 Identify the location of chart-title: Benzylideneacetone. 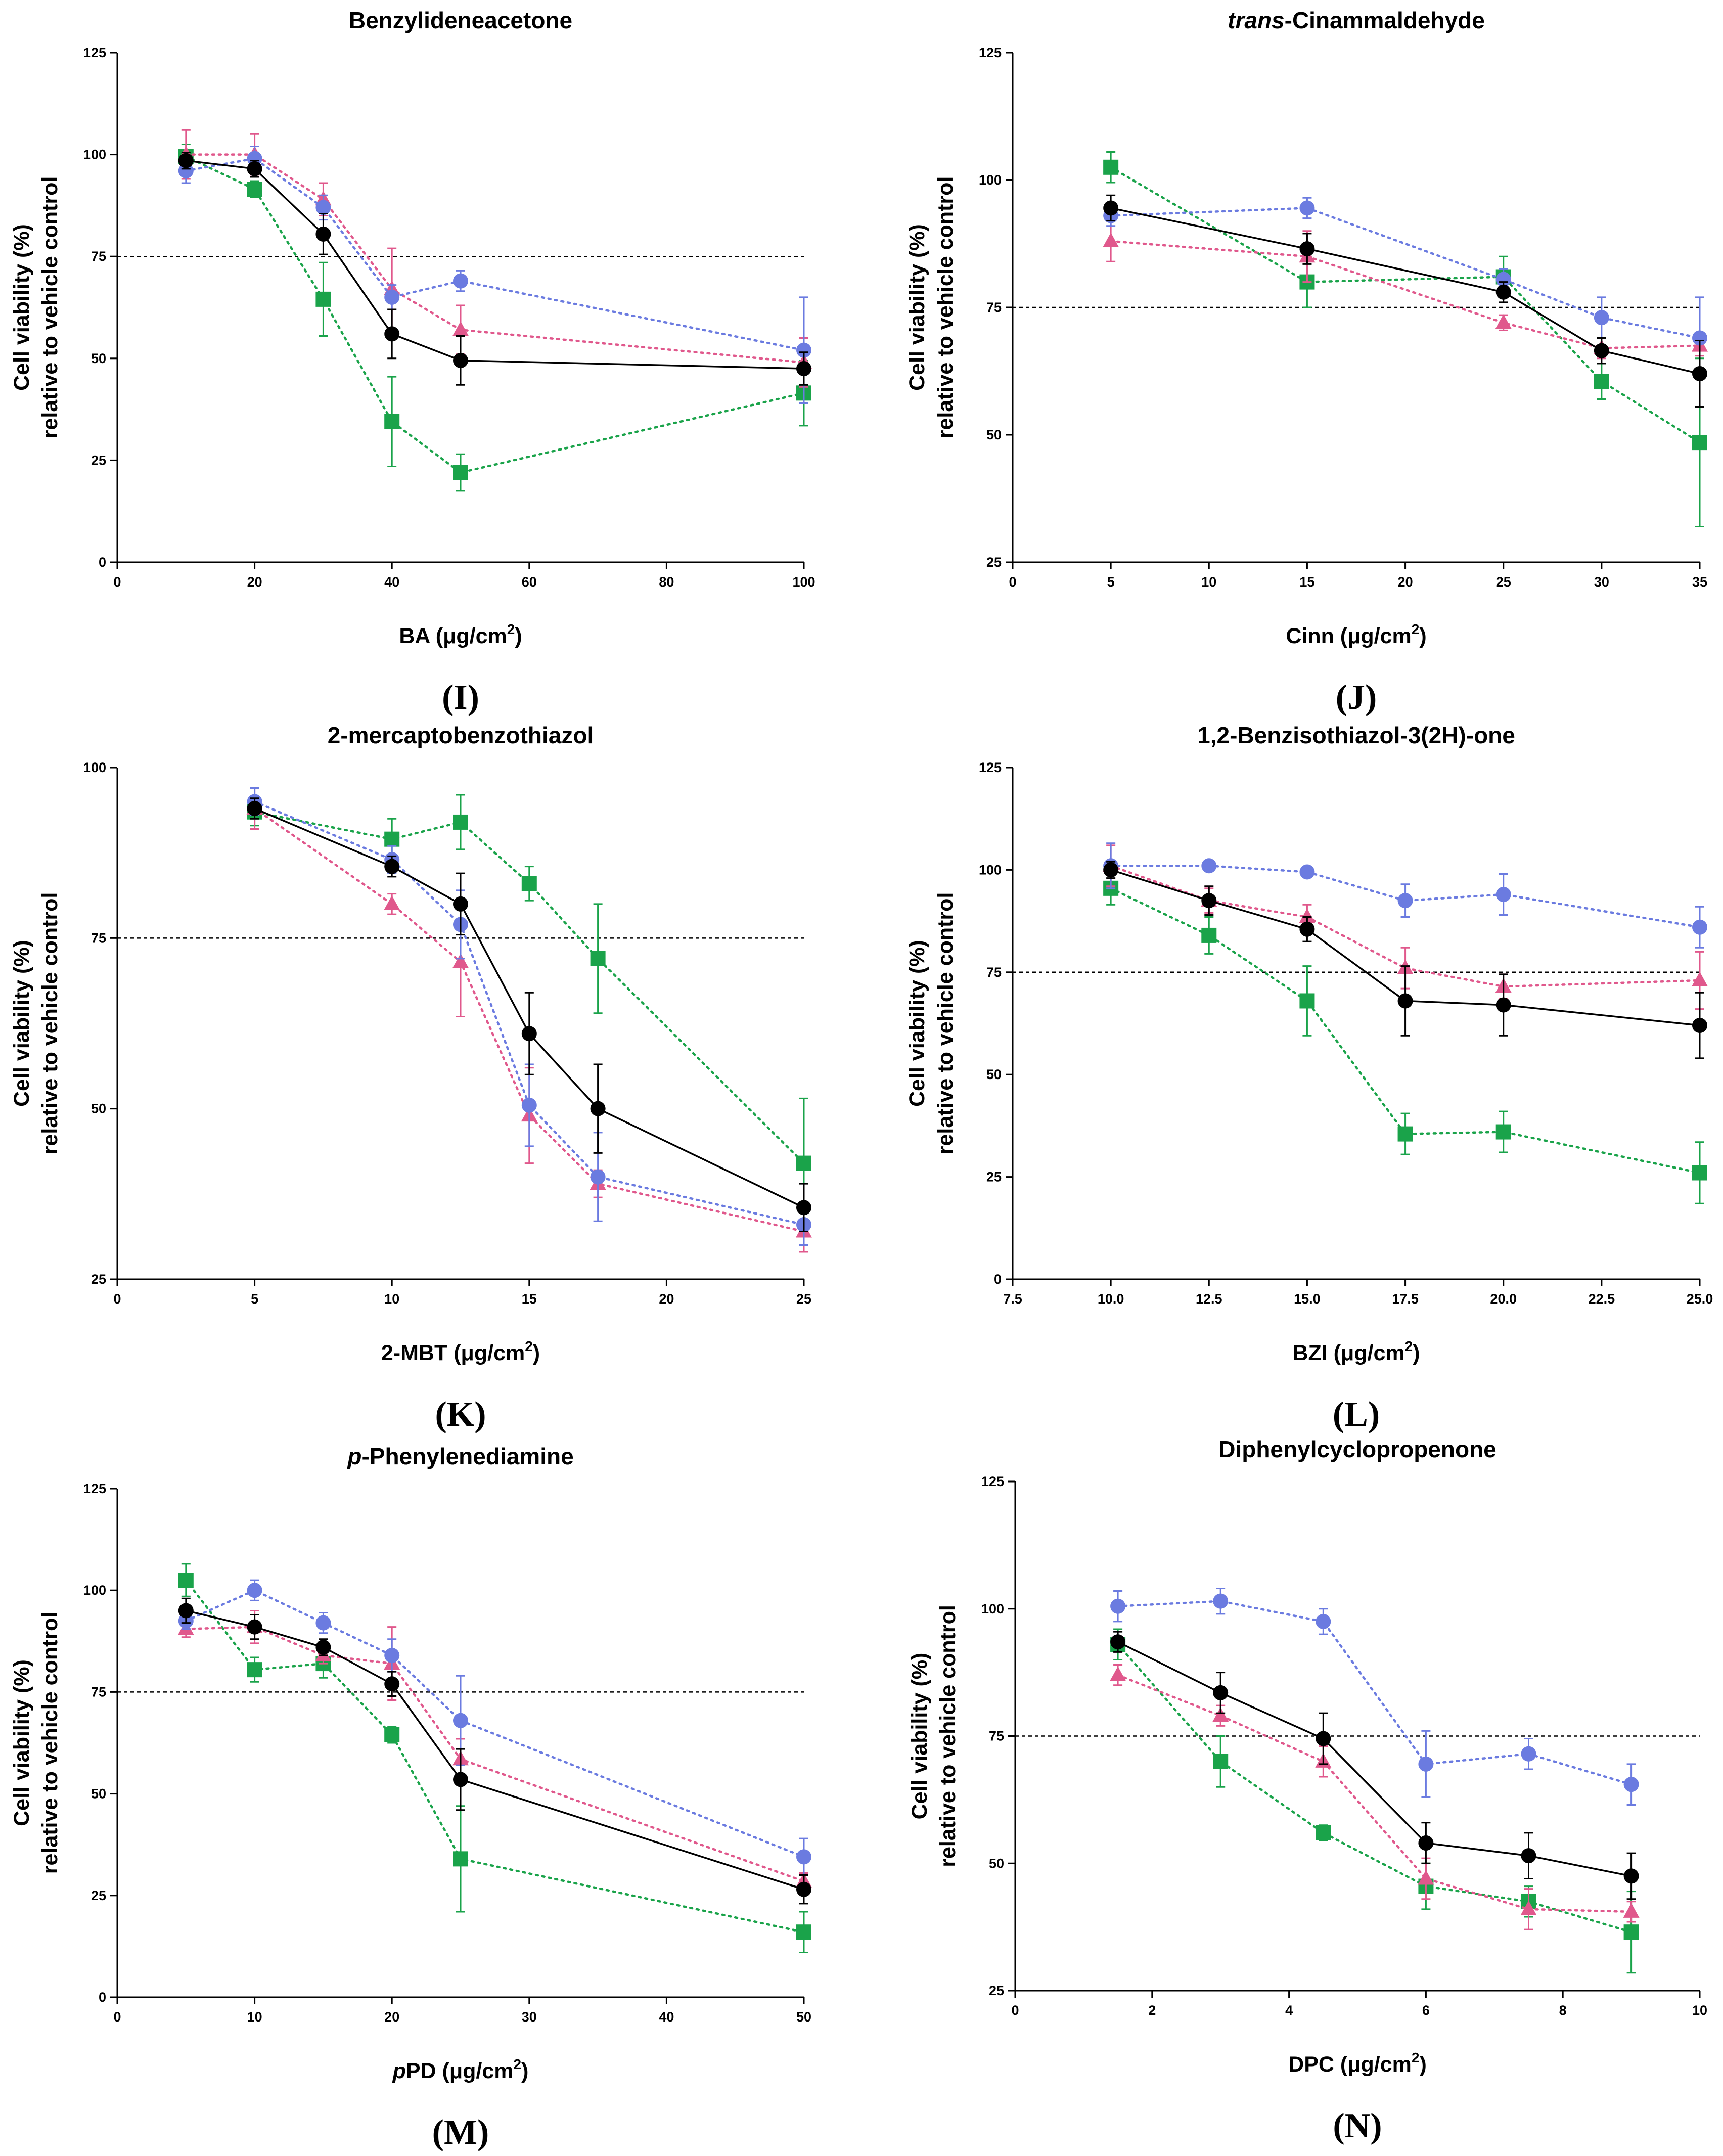
(460, 20).